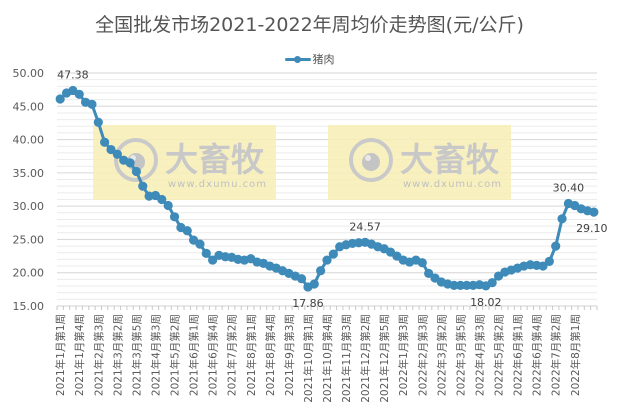 The height and width of the screenshot is (412, 619). What do you see at coordinates (297, 59) in the screenshot?
I see `legend-line-marker-icon` at bounding box center [297, 59].